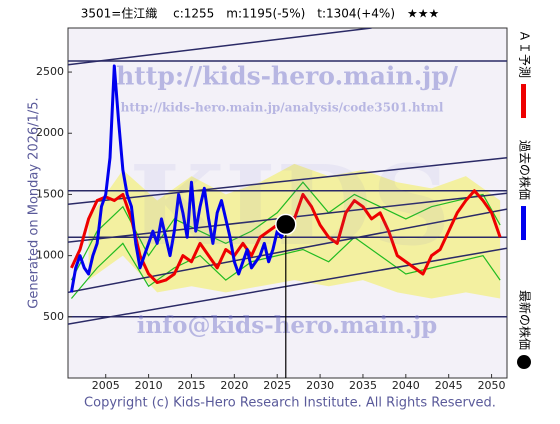 The width and height of the screenshot is (560, 424). I want to click on generated-note: Generated on Monday 2026/1/5., so click(34, 202).